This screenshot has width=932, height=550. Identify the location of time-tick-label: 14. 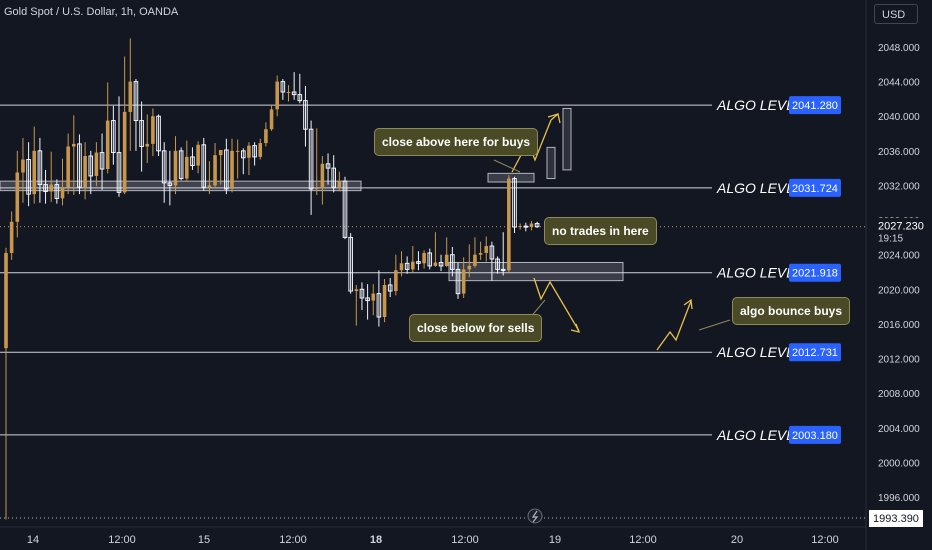
(33, 540).